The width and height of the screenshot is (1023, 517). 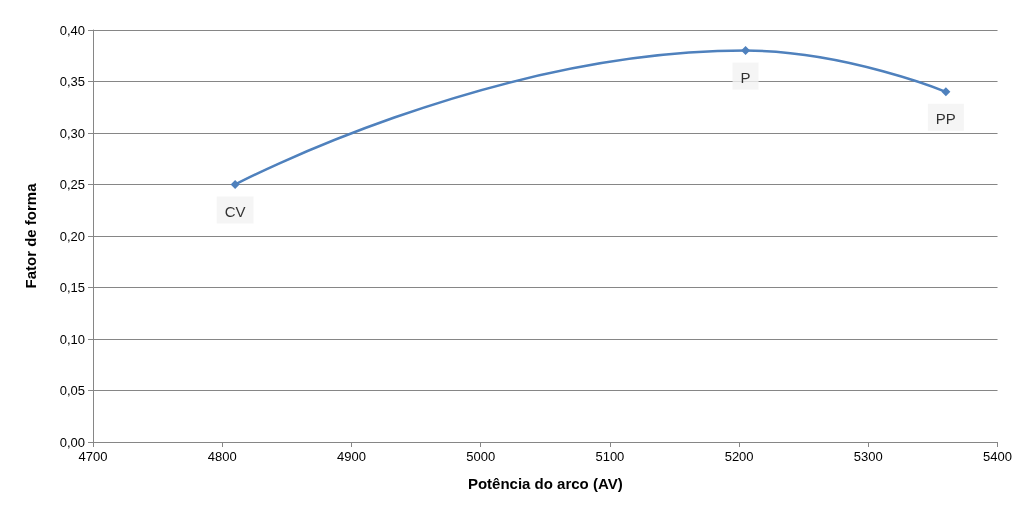 What do you see at coordinates (739, 456) in the screenshot?
I see `x-tick-label: 5200` at bounding box center [739, 456].